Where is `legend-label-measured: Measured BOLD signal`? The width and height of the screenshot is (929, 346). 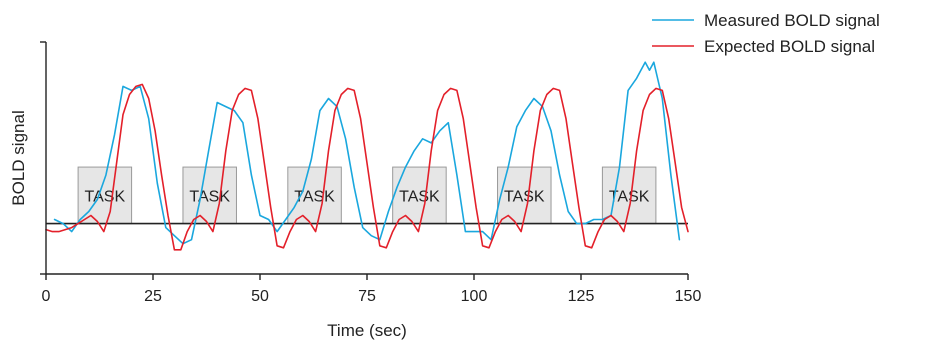
legend-label-measured: Measured BOLD signal is located at coordinates (792, 20).